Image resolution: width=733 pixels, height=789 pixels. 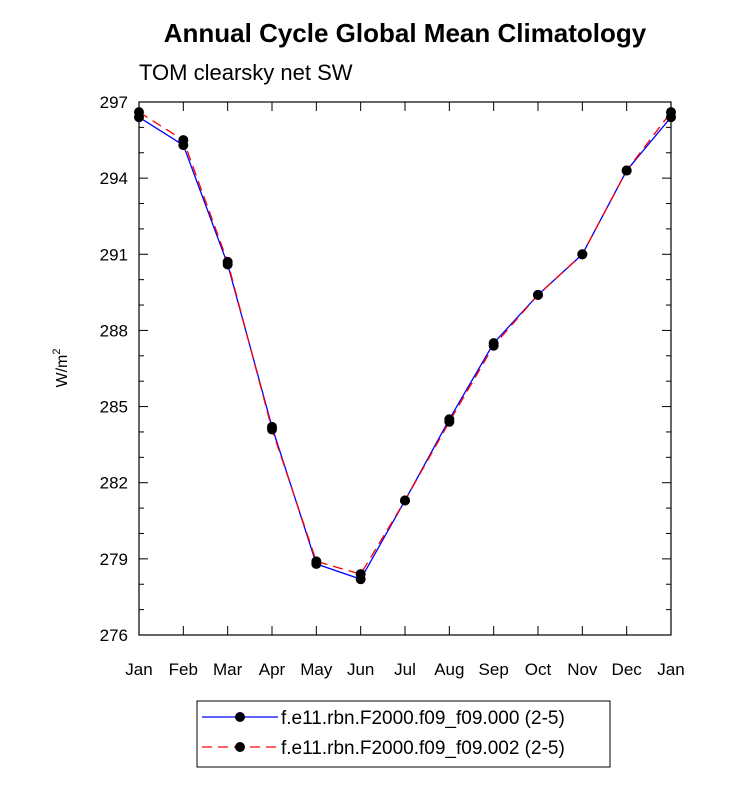 What do you see at coordinates (272, 669) in the screenshot?
I see `x-tick-label: Apr` at bounding box center [272, 669].